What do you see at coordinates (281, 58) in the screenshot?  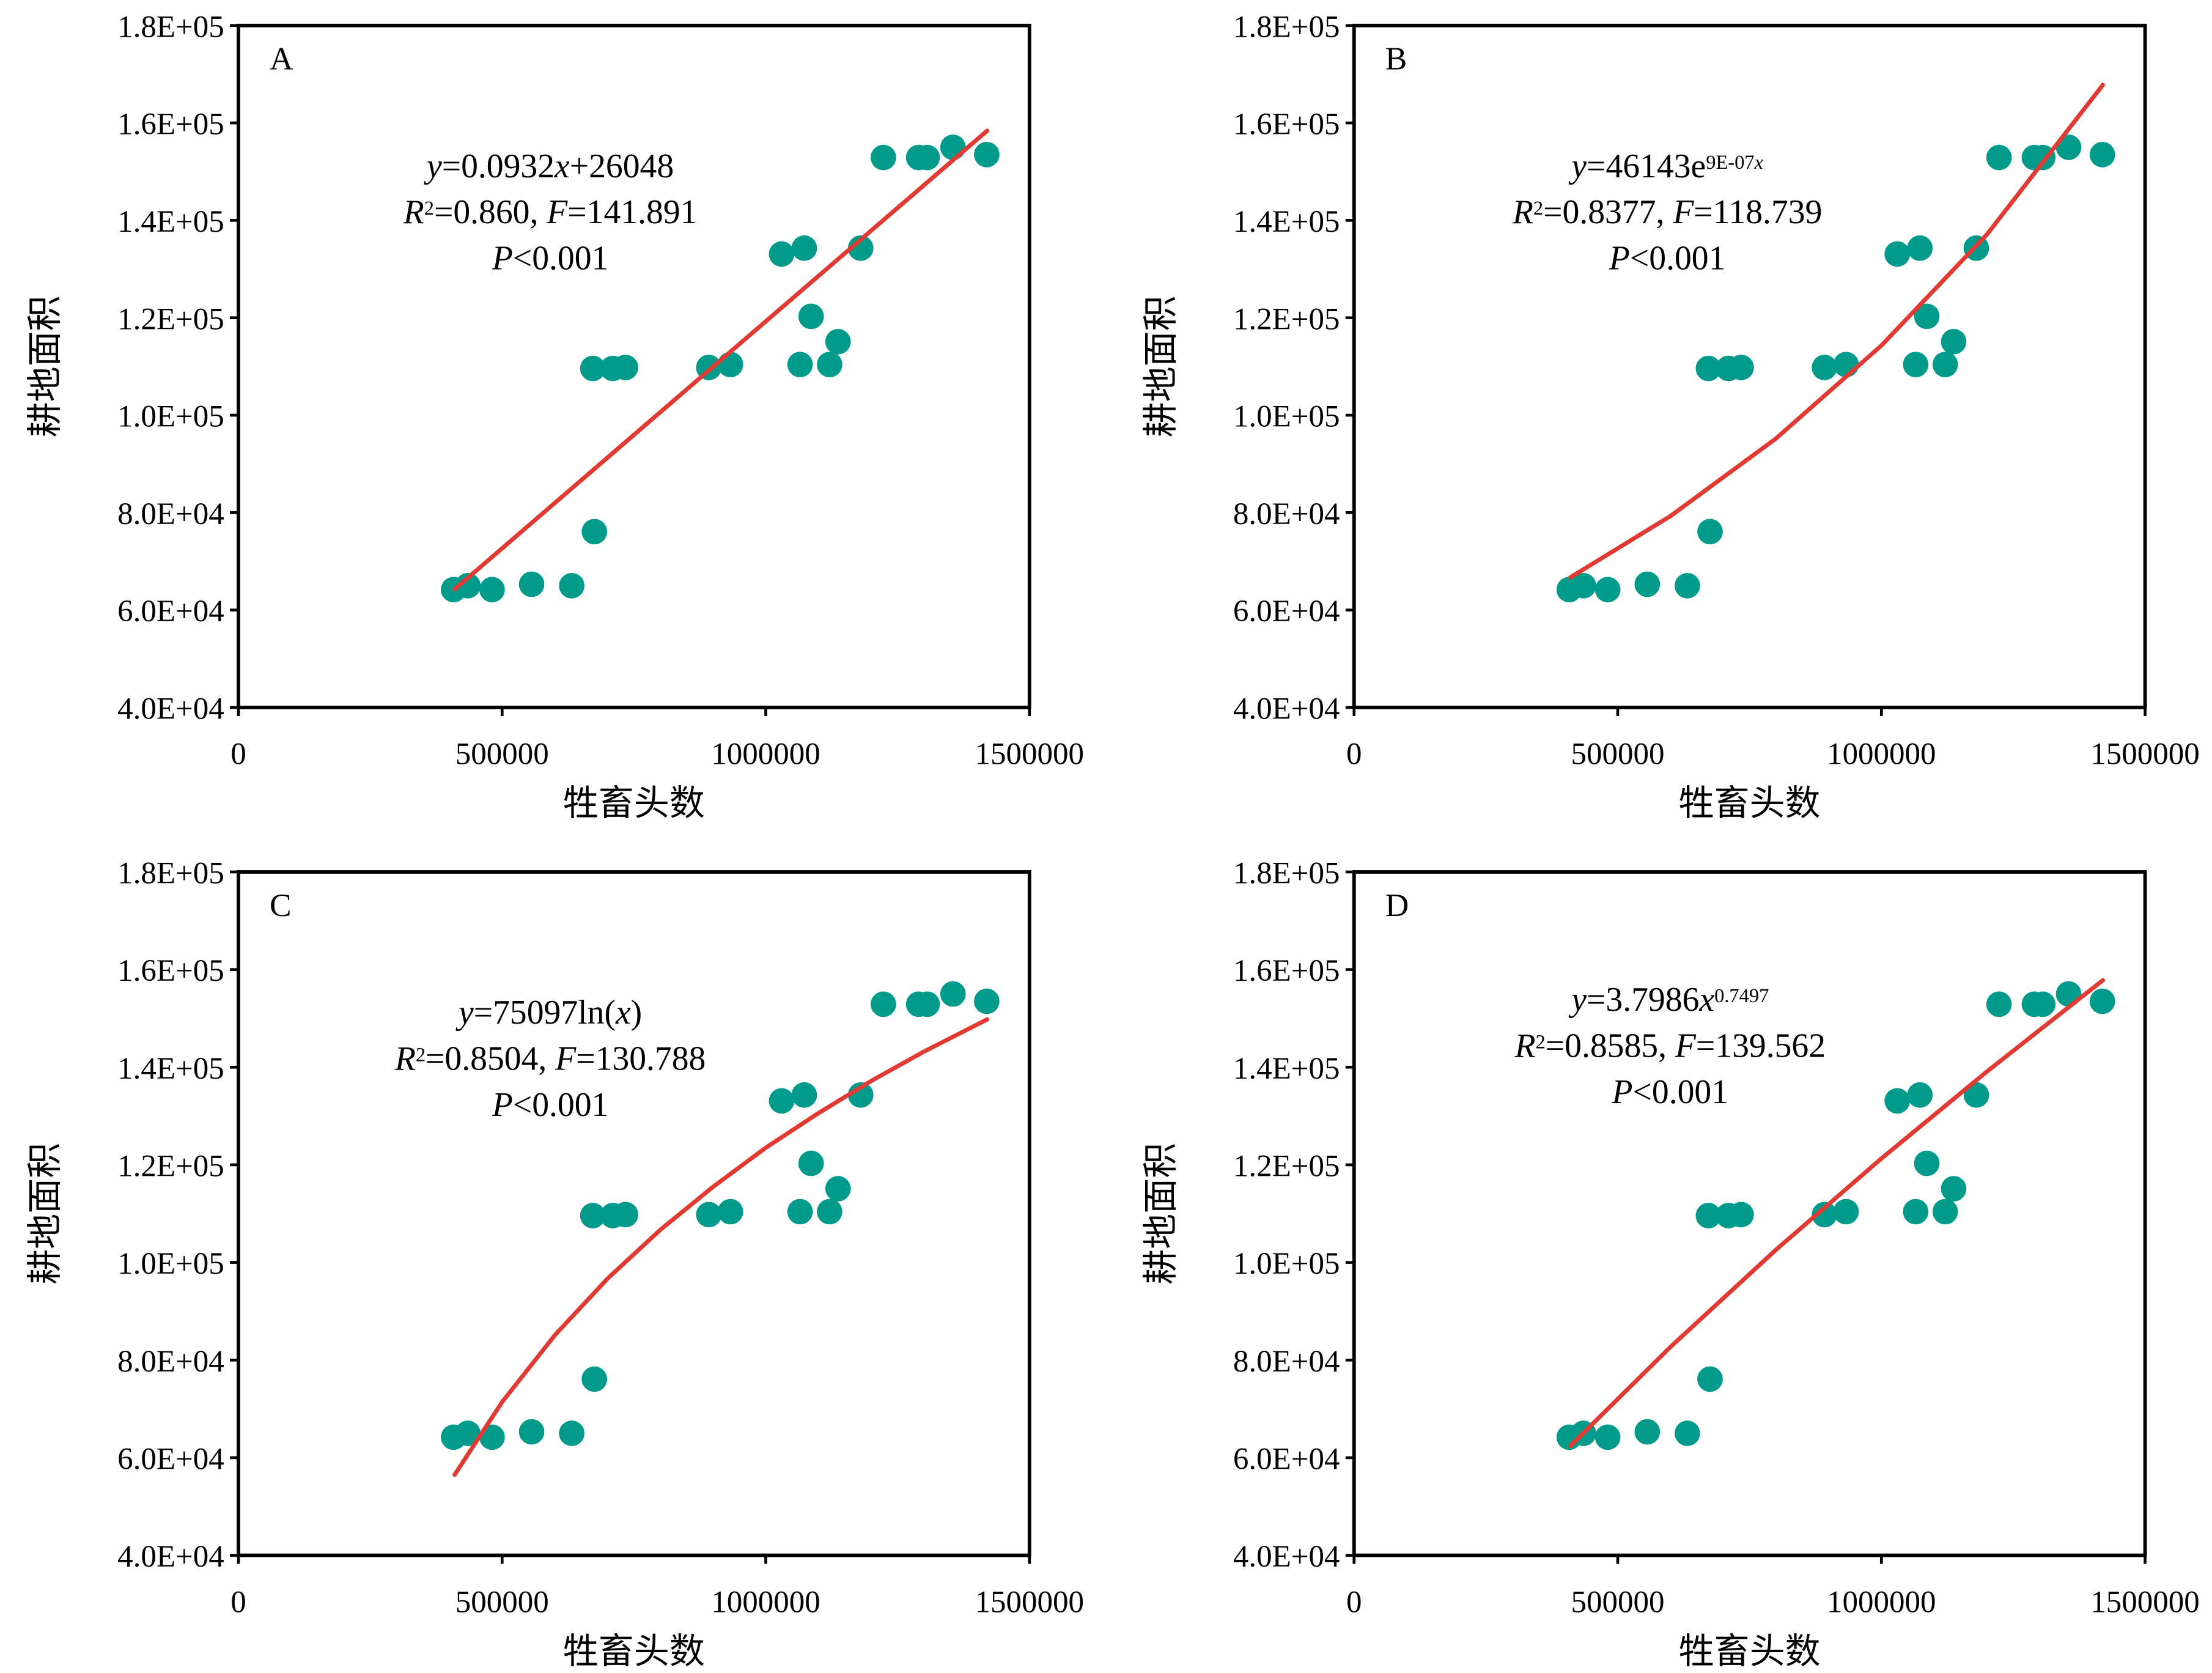 I see `panel-label: A` at bounding box center [281, 58].